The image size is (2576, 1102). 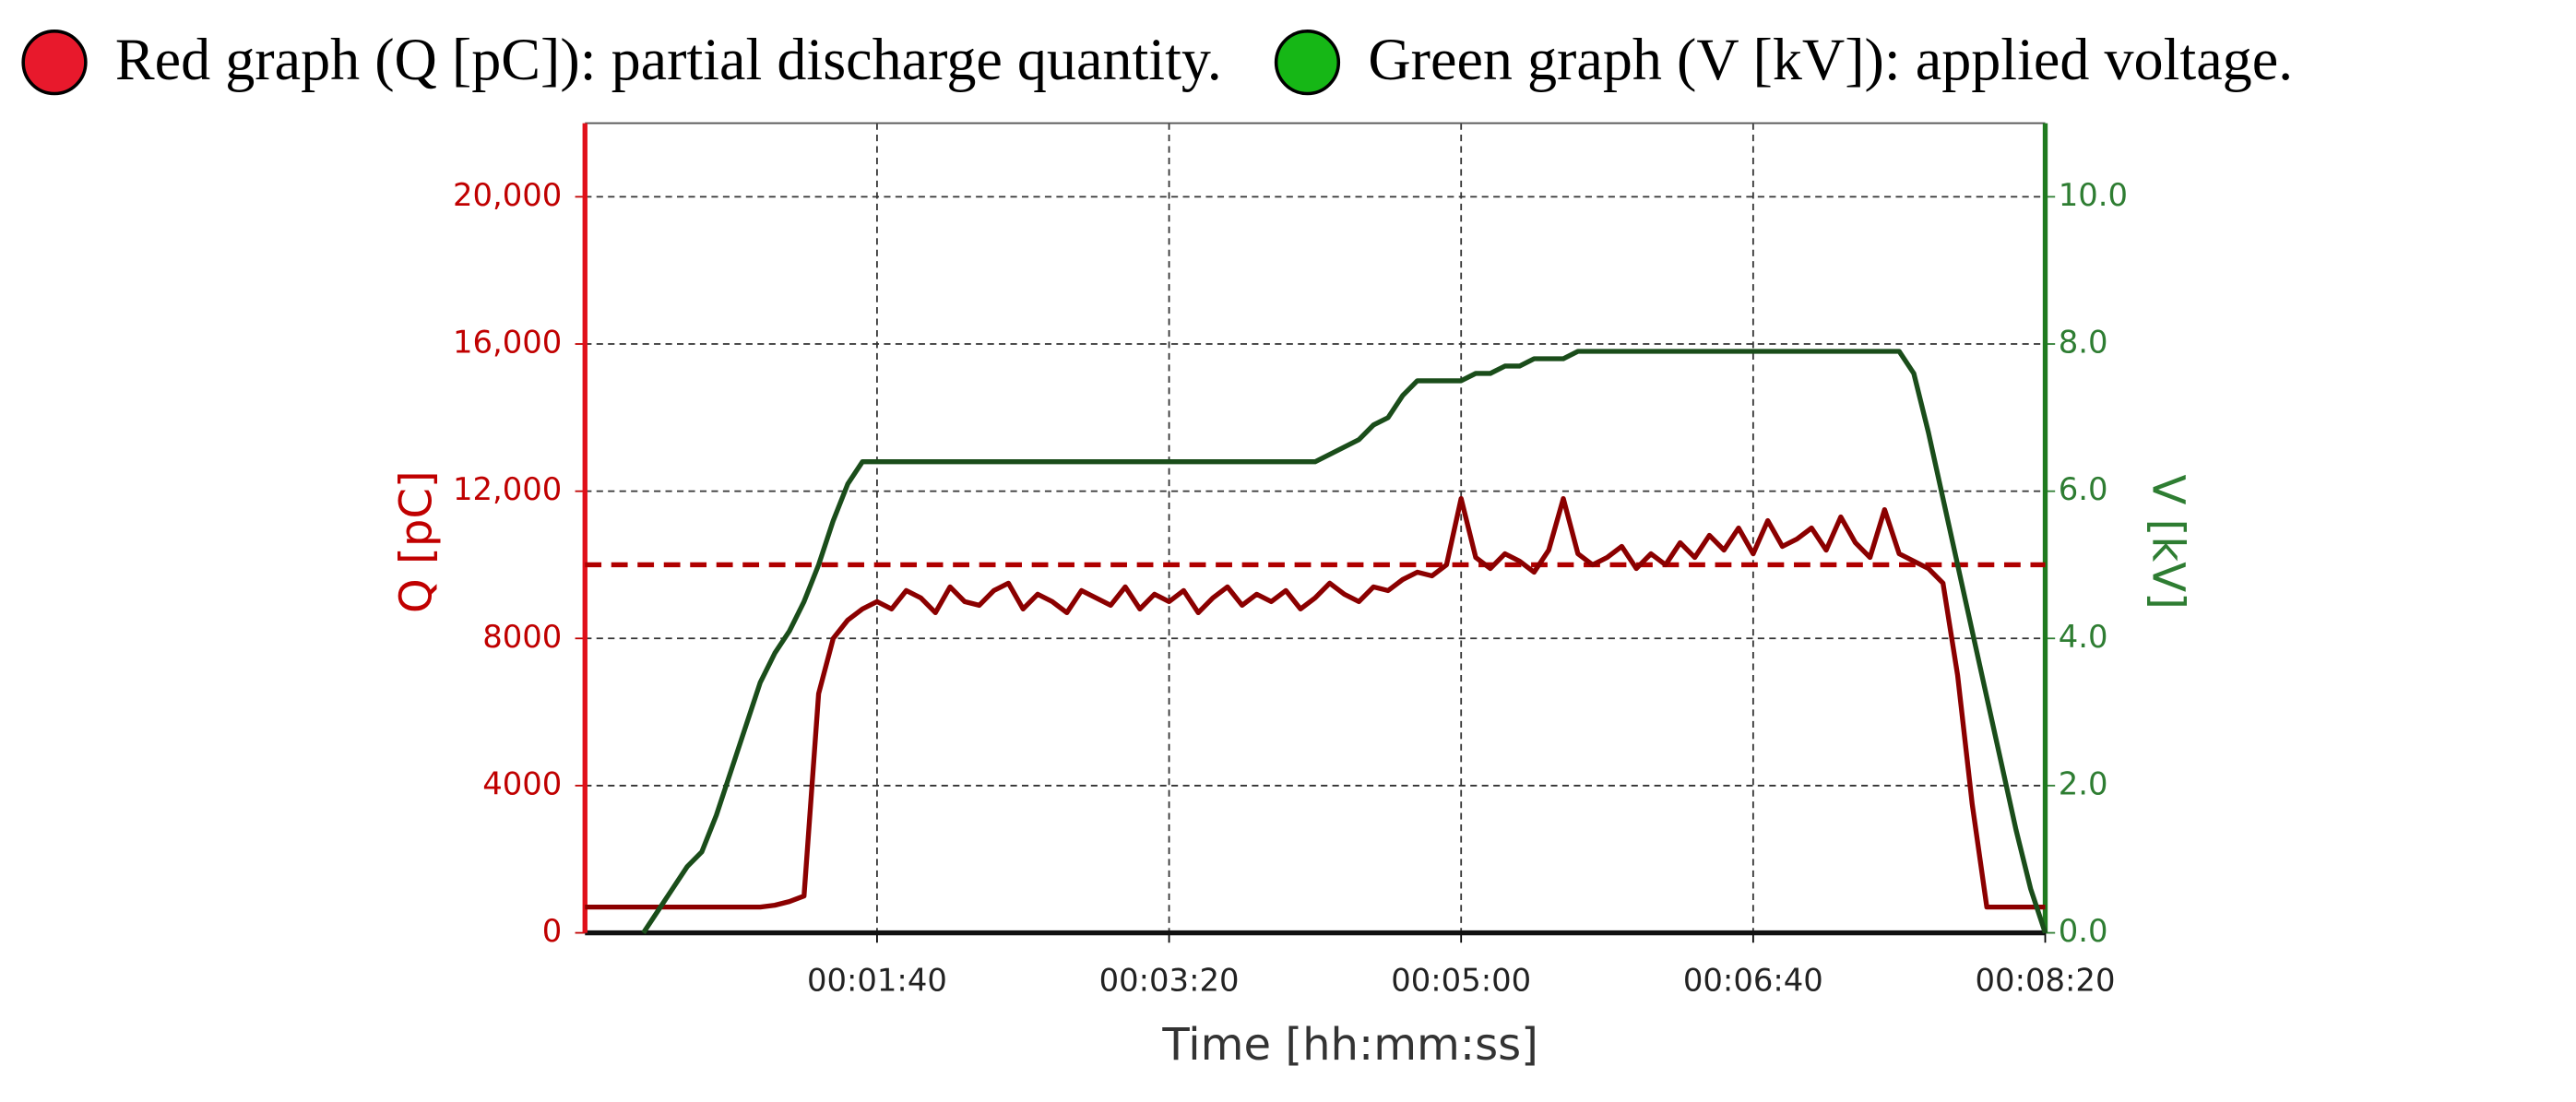 What do you see at coordinates (1349, 1045) in the screenshot?
I see `x-axis-title: Time [hh:mm:ss]` at bounding box center [1349, 1045].